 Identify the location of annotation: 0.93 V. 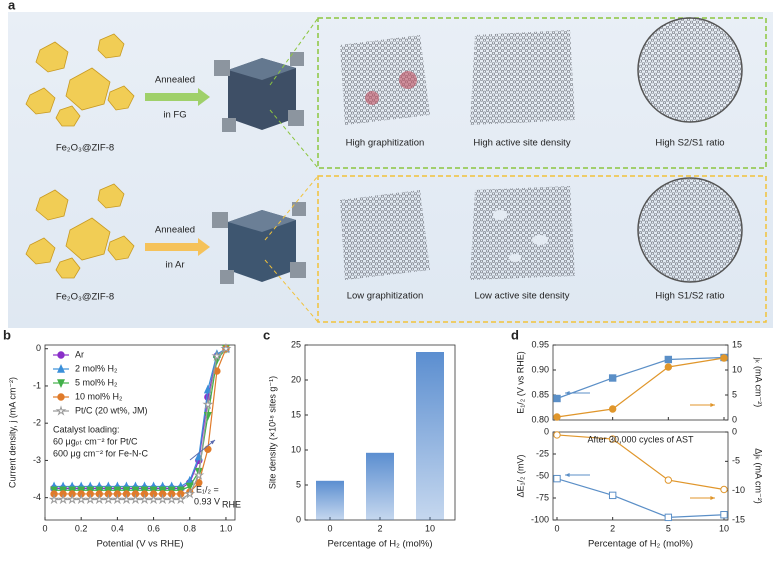
(207, 501).